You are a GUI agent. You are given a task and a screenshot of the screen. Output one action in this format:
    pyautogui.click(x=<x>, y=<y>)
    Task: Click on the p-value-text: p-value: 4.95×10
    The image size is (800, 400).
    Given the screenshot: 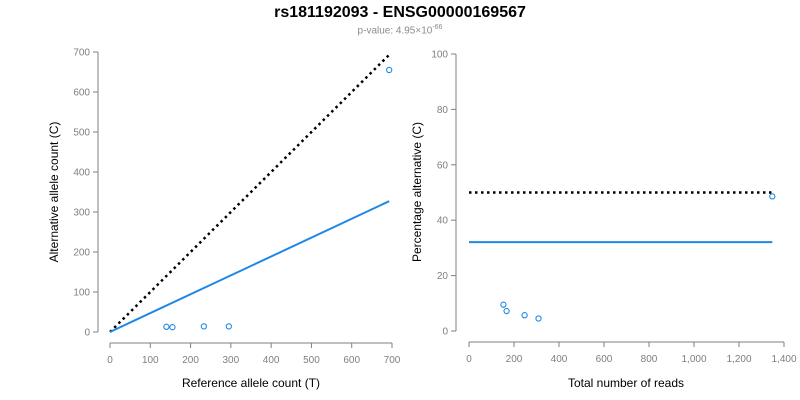 What is the action you would take?
    pyautogui.click(x=395, y=31)
    